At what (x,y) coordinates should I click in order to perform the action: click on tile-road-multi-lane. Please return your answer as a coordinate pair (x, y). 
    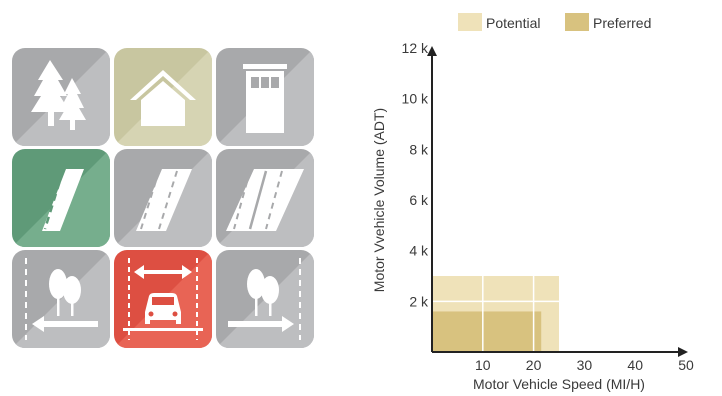
    Looking at the image, I should click on (265, 198).